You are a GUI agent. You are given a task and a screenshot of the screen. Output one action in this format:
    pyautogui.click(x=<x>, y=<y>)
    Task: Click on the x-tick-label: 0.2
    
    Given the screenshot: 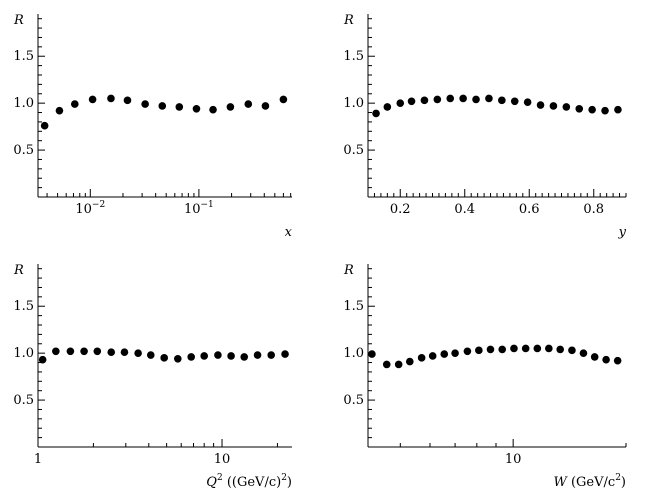 What is the action you would take?
    pyautogui.click(x=400, y=209)
    